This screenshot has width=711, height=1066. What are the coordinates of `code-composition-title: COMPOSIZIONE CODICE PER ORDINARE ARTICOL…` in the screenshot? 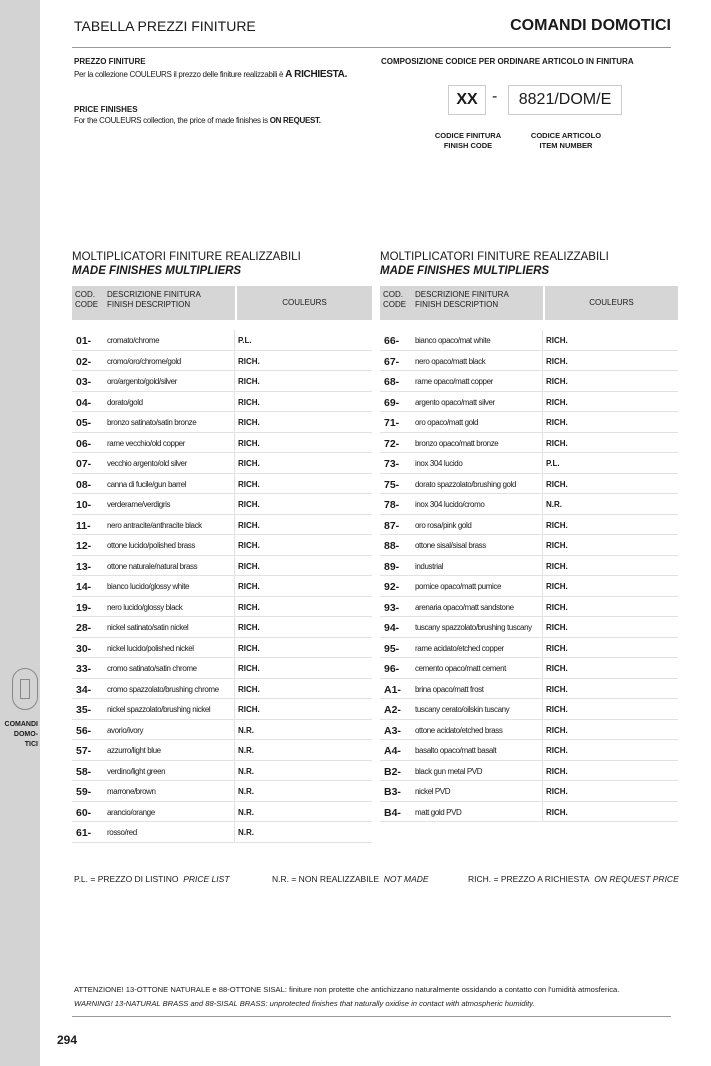 It's located at (507, 61).